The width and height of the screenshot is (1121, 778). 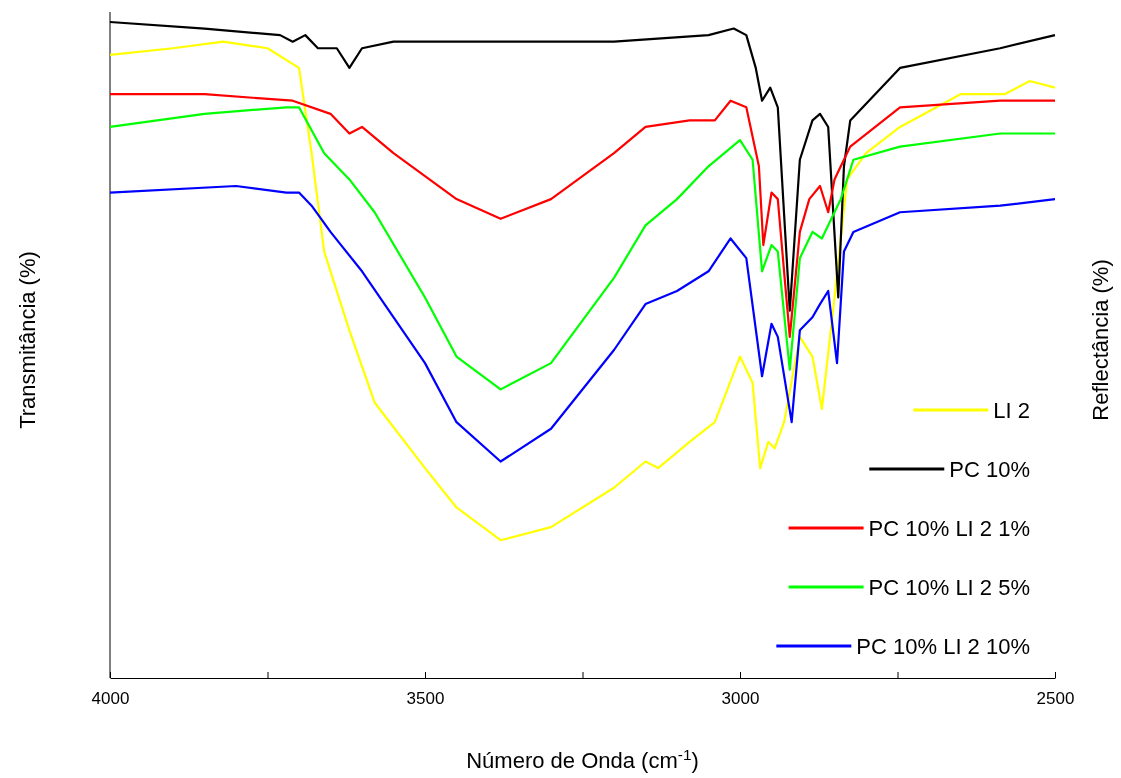 I want to click on x-axis-title: Número de Onda (cm$^{-1}$), so click(x=582, y=759).